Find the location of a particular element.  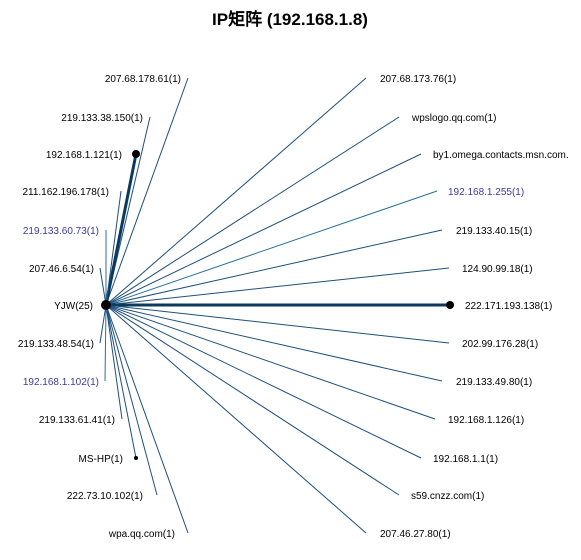

node-label-192-168-1-102-1: 192.168.1.102(1) is located at coordinates (61, 382).